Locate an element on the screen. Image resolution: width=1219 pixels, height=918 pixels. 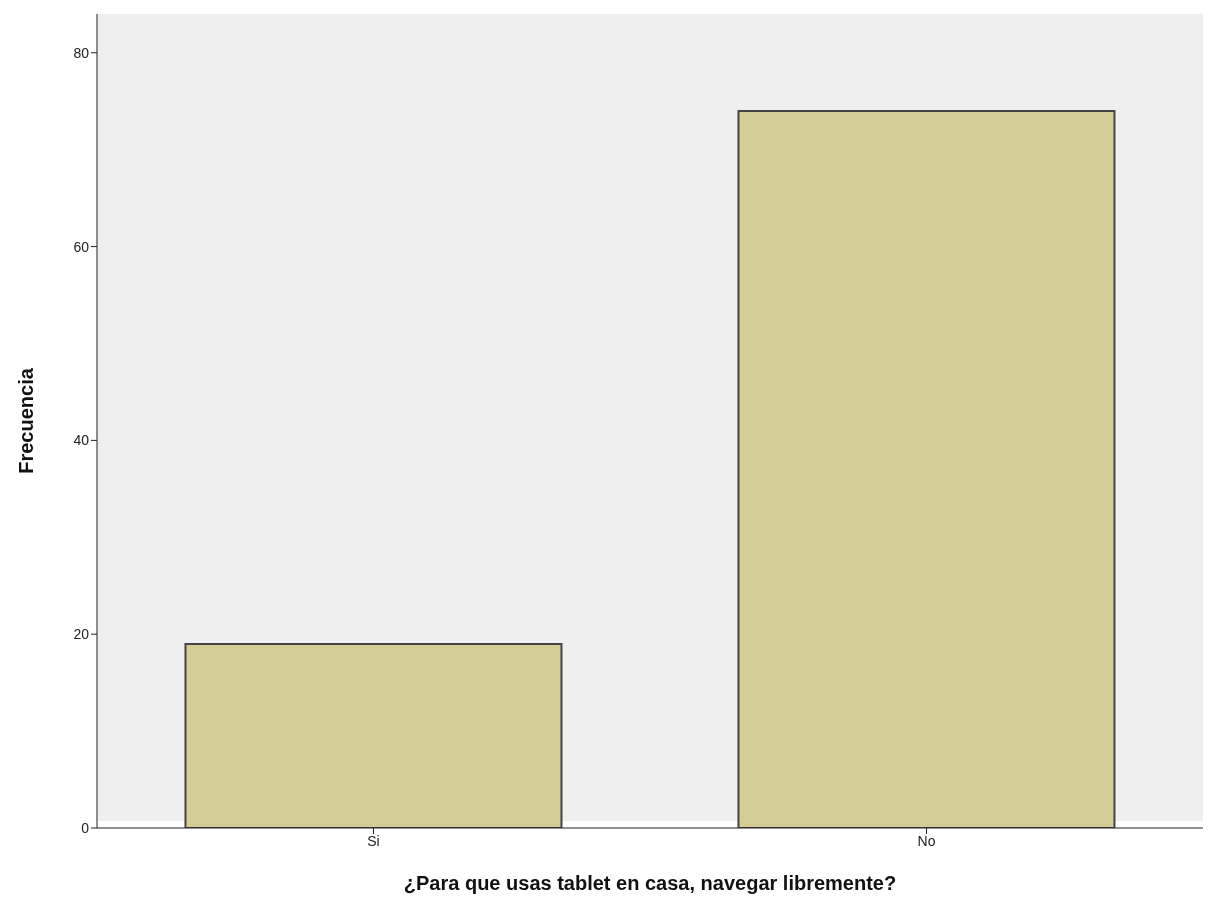
y-axis-title: Frecuencia is located at coordinates (26, 420).